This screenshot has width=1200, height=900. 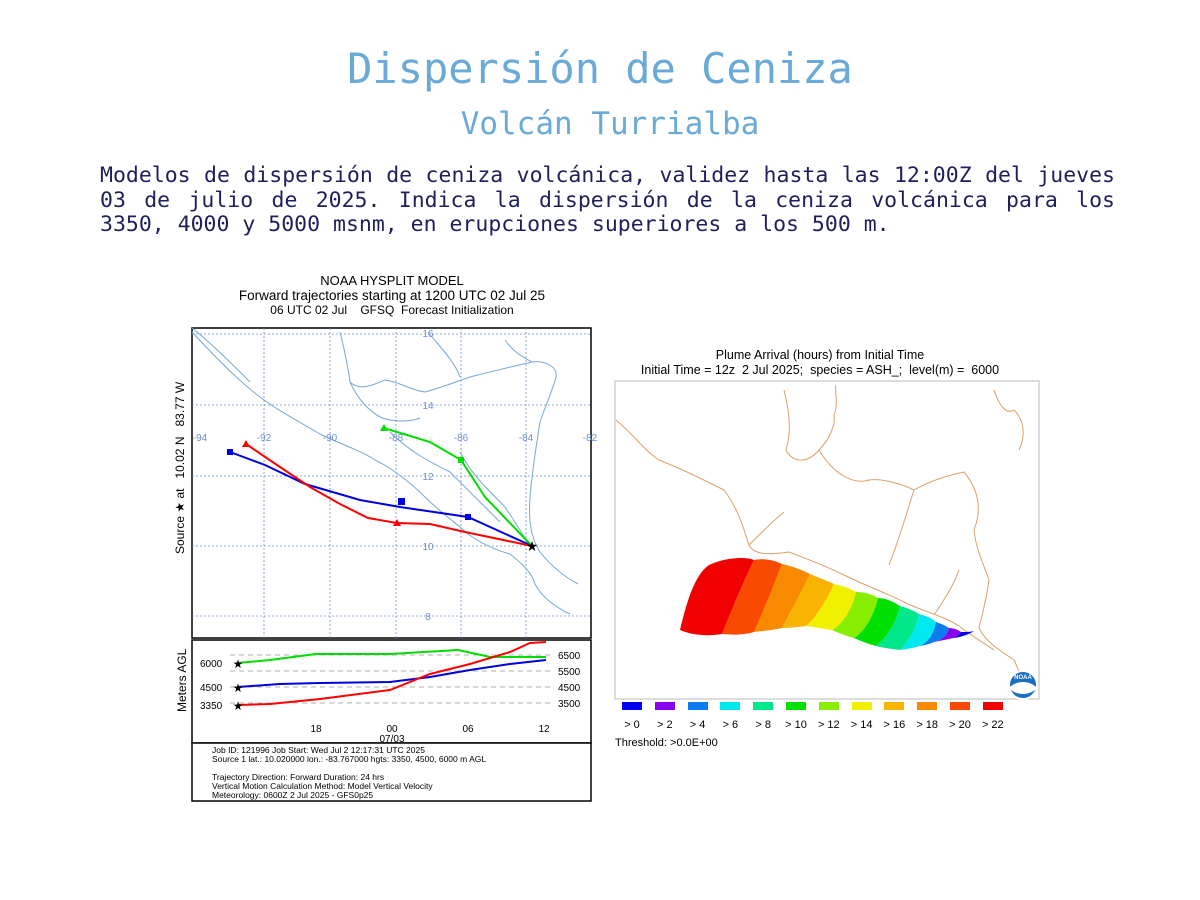 I want to click on lon-labels: -94 -92 -90 -88 -86 -84 -82, so click(x=395, y=438).